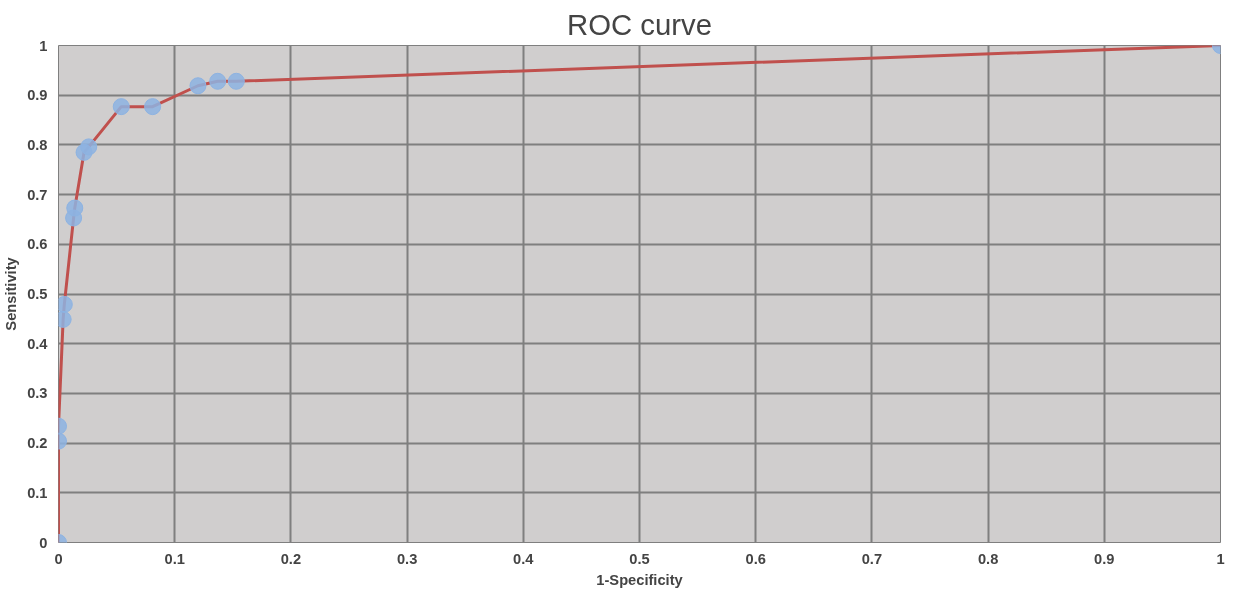  Describe the element at coordinates (43, 45) in the screenshot. I see `y-tick-label: 1` at that location.